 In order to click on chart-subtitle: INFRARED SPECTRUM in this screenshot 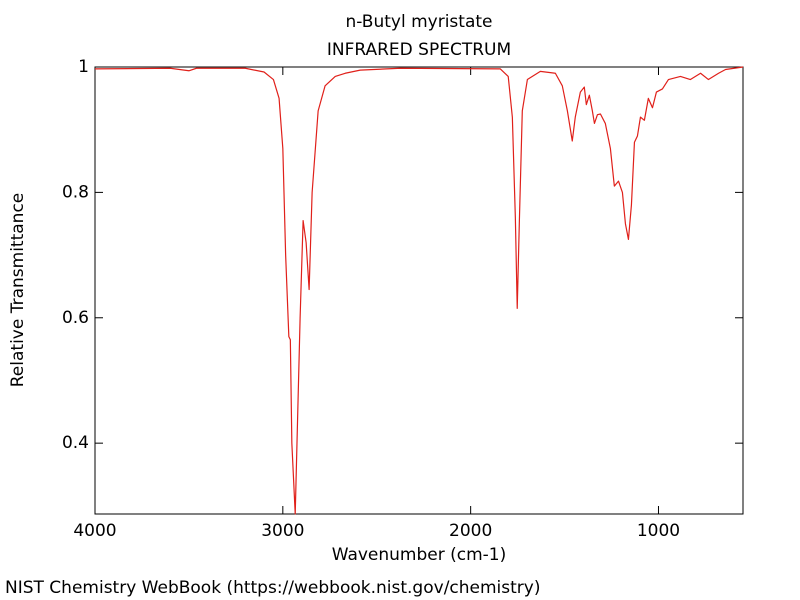, I will do `click(419, 50)`.